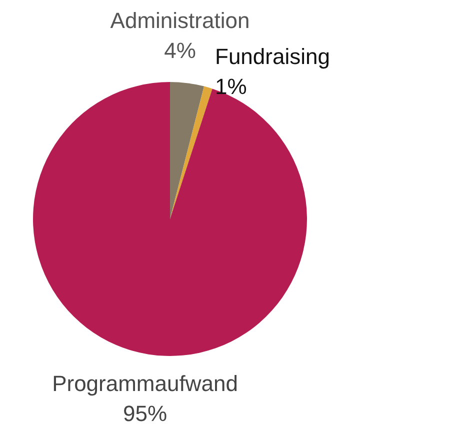 The height and width of the screenshot is (430, 452). I want to click on data-label: 95%, so click(145, 413).